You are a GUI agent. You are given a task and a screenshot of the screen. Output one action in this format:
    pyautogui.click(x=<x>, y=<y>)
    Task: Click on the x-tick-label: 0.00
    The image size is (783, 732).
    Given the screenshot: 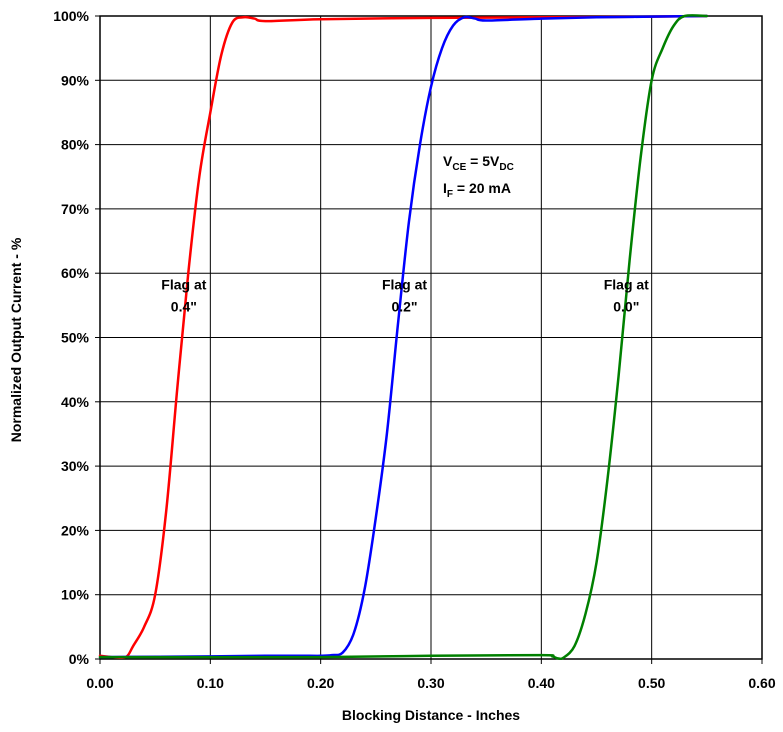 What is the action you would take?
    pyautogui.click(x=99, y=683)
    